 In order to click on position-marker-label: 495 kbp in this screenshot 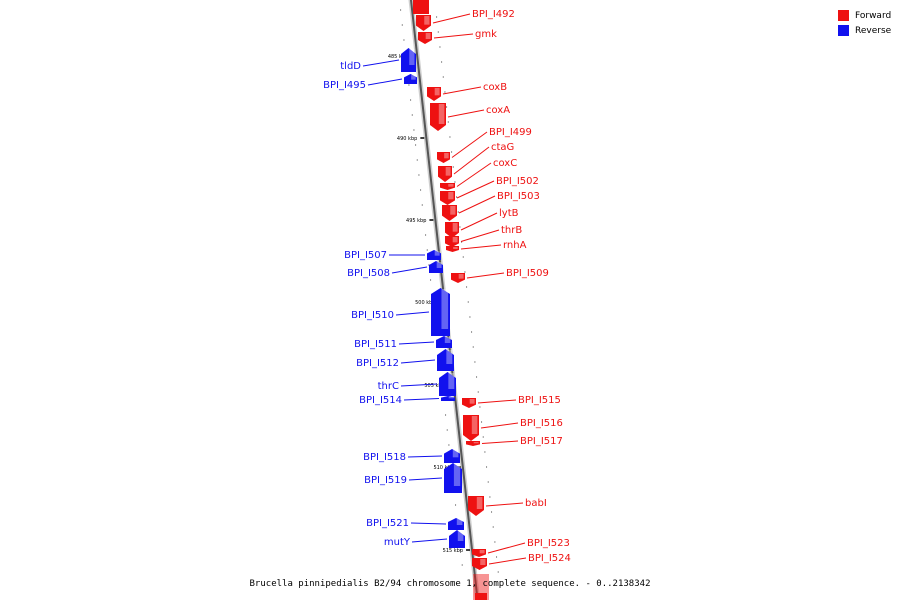, I will do `click(416, 221)`.